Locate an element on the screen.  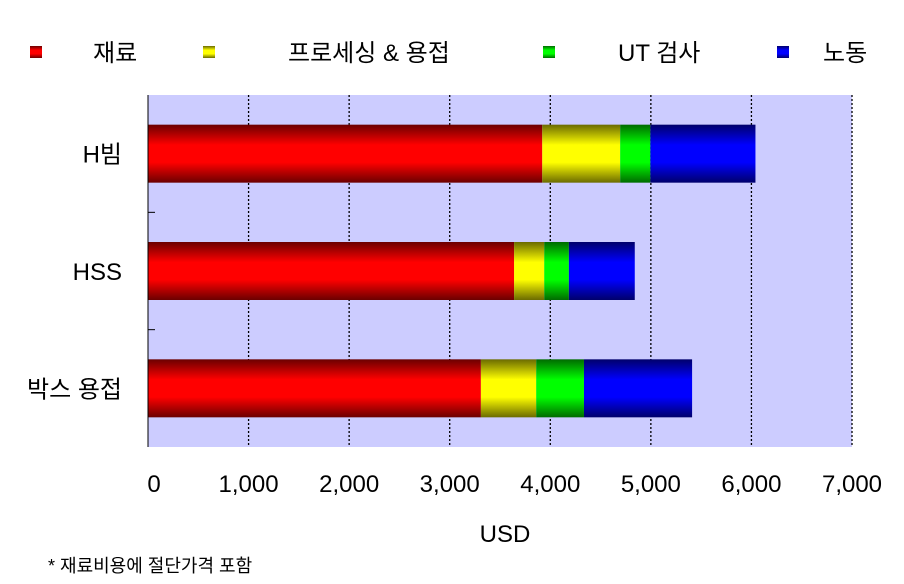
category-label: H빔 is located at coordinates (102, 155).